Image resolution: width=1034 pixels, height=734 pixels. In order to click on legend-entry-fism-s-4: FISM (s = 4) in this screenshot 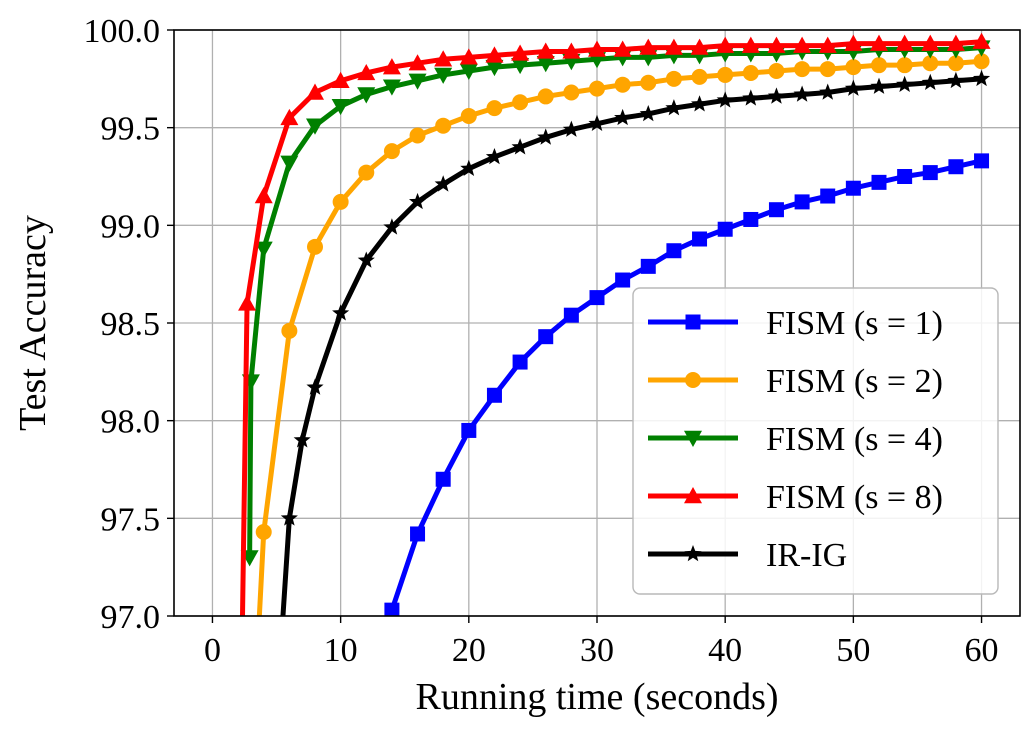, I will do `click(795, 439)`.